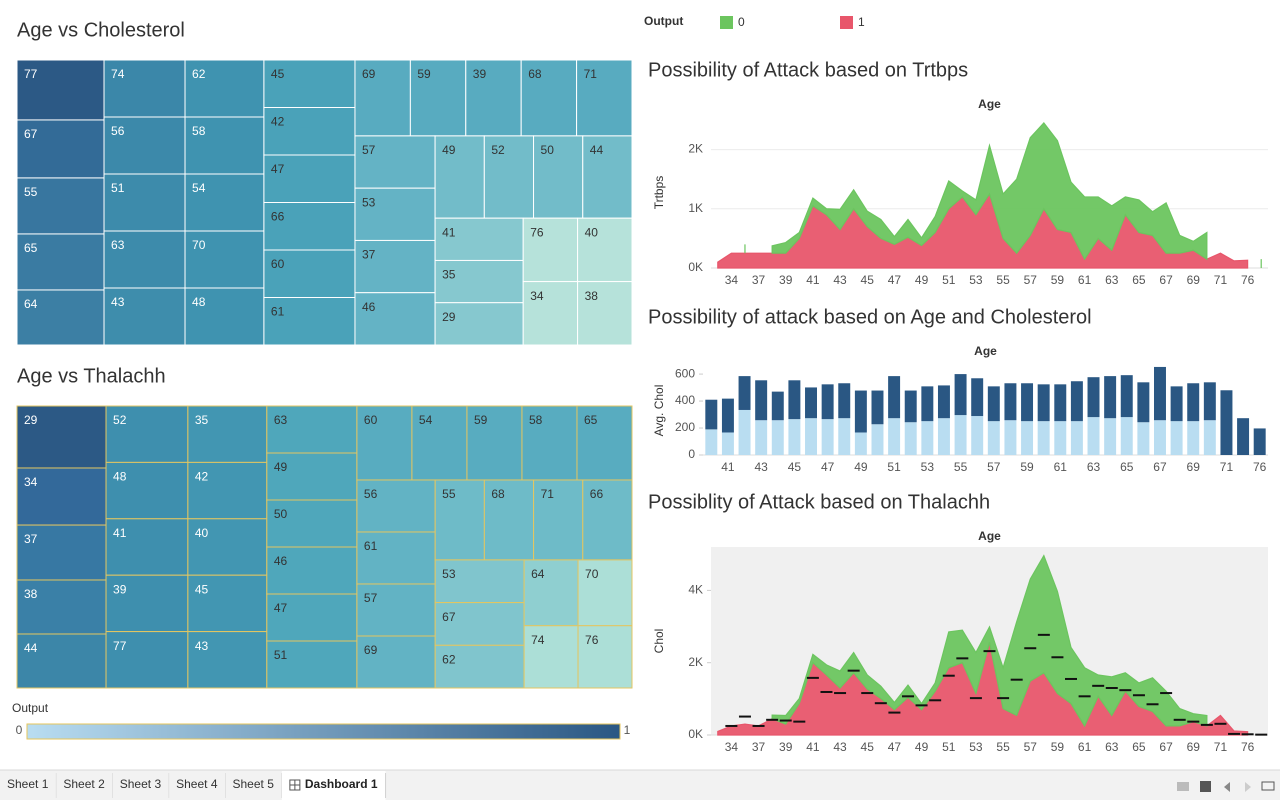 The width and height of the screenshot is (1280, 800). What do you see at coordinates (481, 420) in the screenshot?
I see `treemap-label: 59` at bounding box center [481, 420].